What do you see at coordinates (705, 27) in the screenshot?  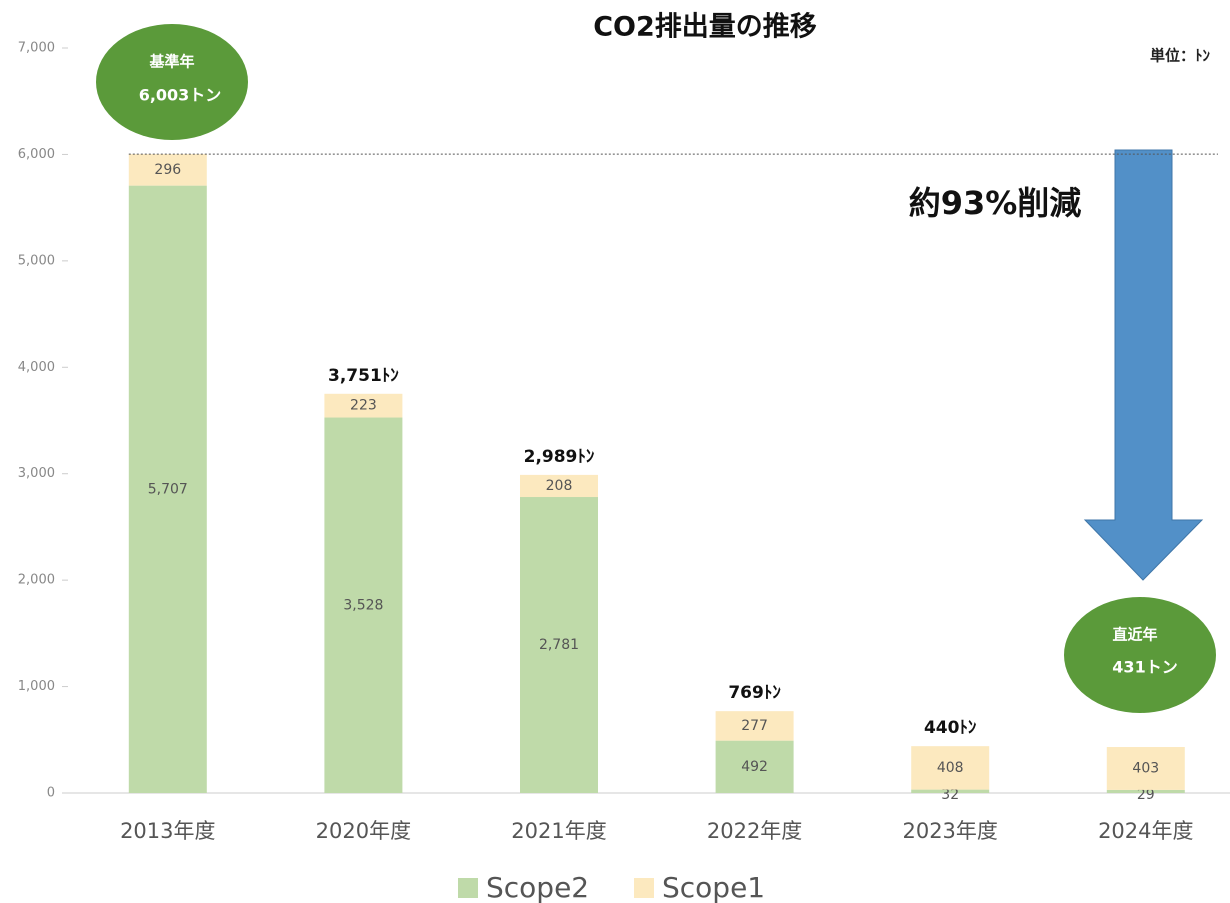 I see `chart-title: CO2排出量の推移` at bounding box center [705, 27].